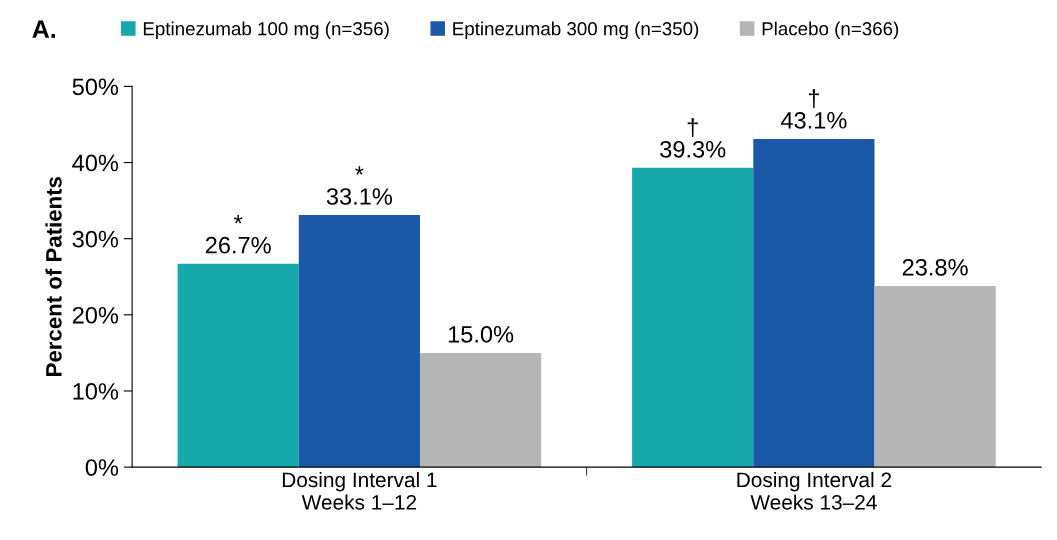  I want to click on y-tick-label: 0%, so click(102, 467).